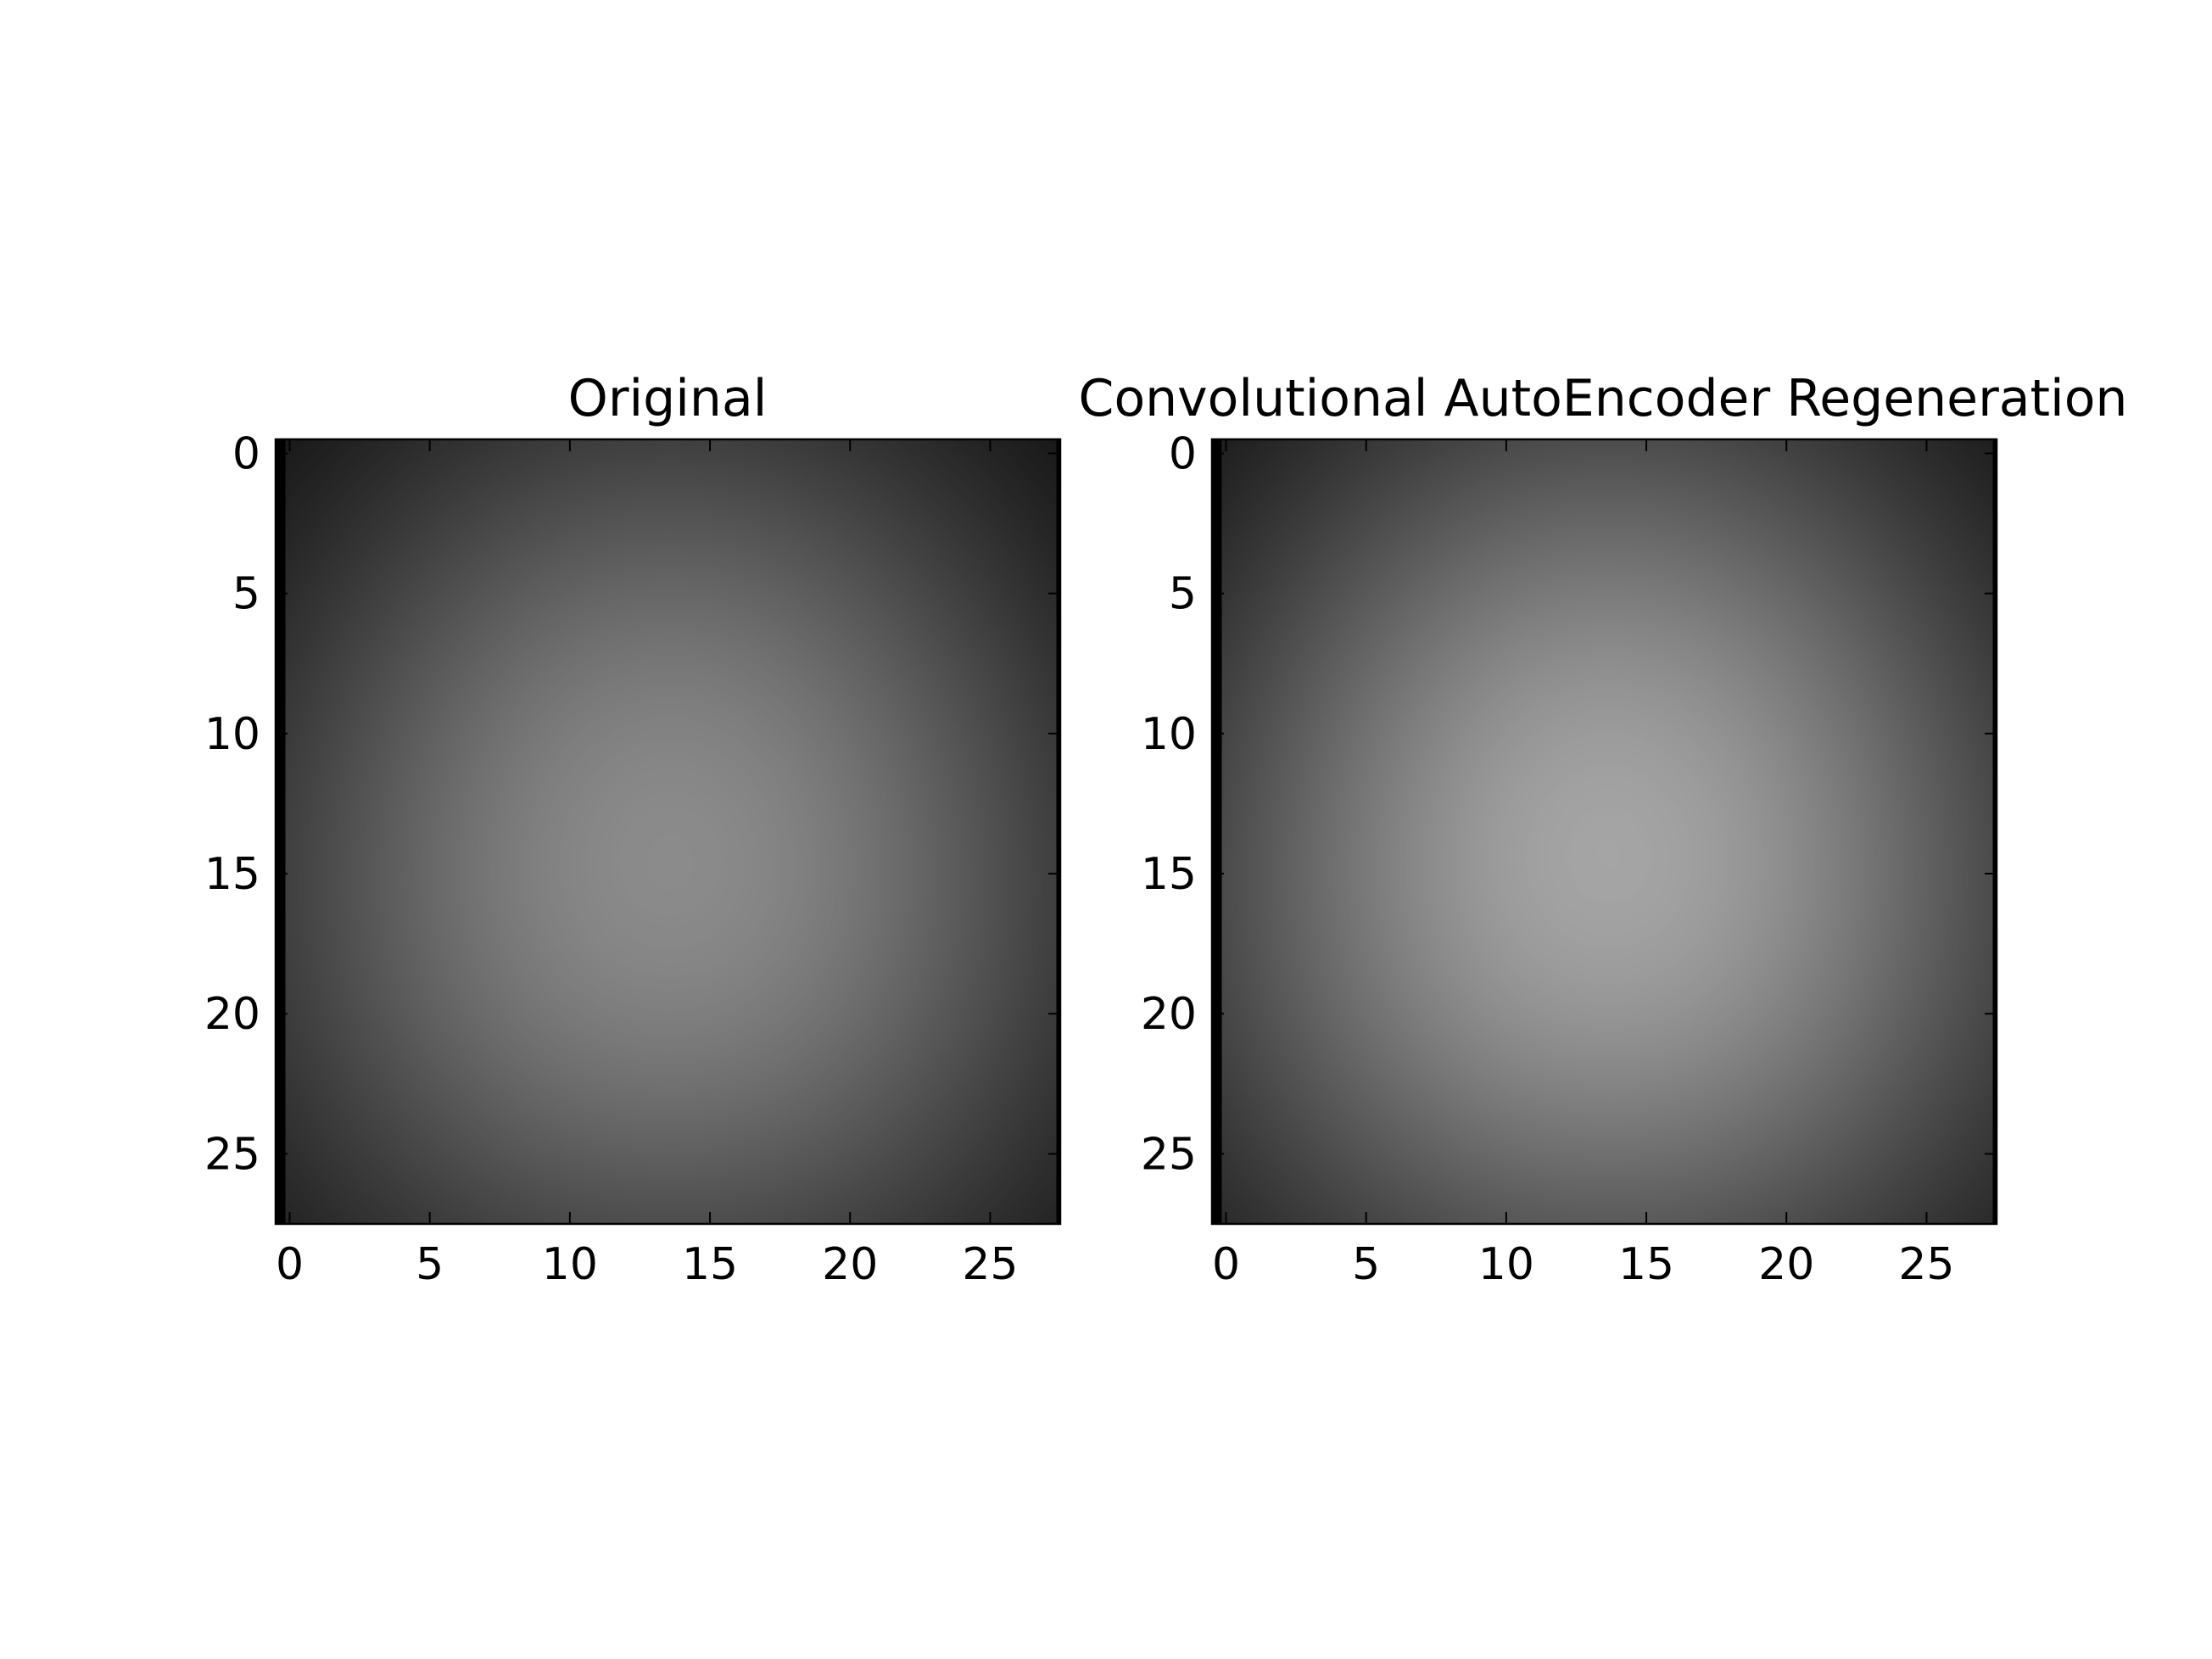 This screenshot has height=1659, width=2212. I want to click on panel-title-original: Original, so click(668, 399).